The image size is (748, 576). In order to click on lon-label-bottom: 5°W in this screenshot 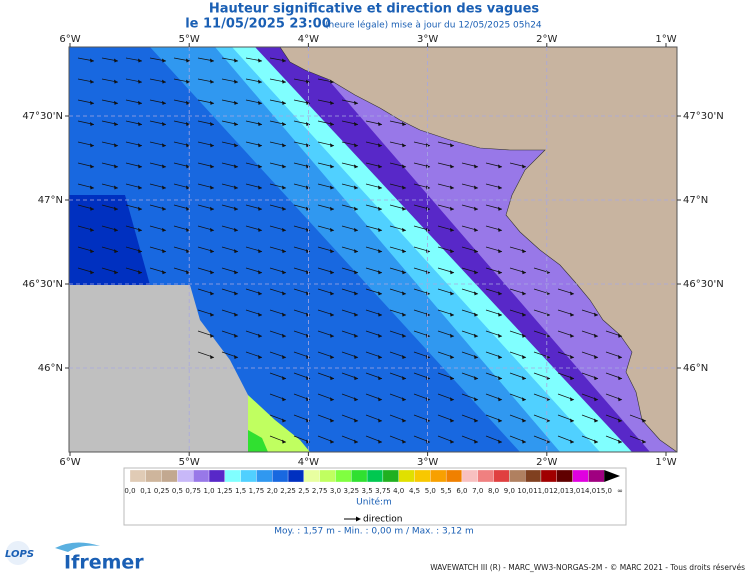, I will do `click(189, 462)`.